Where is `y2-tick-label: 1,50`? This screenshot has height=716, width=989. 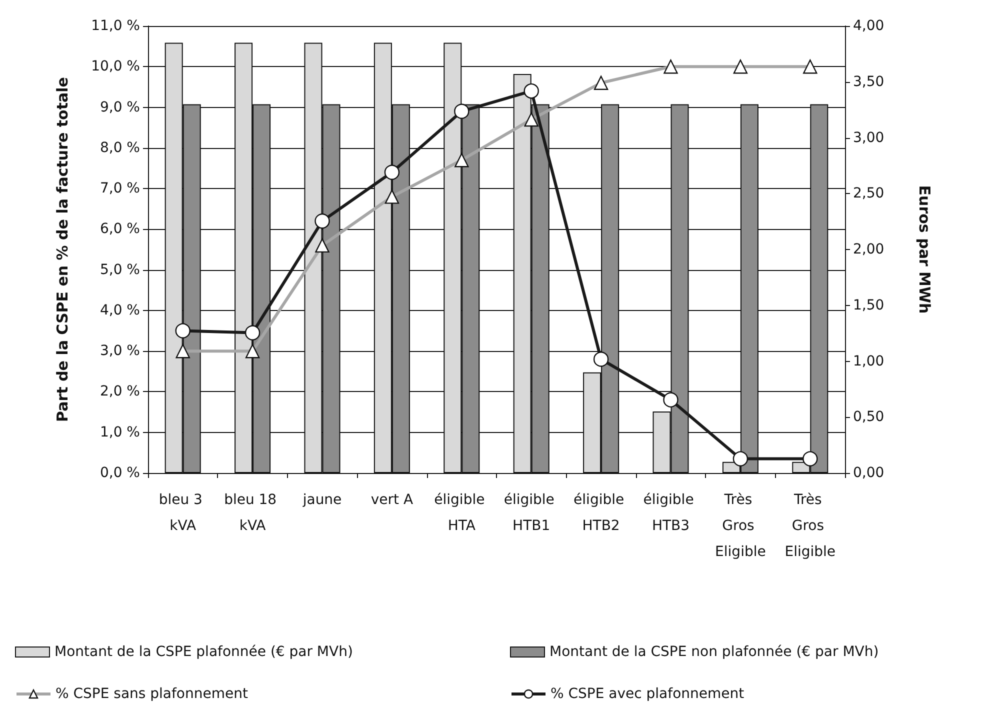
y2-tick-label: 1,50 is located at coordinates (868, 305).